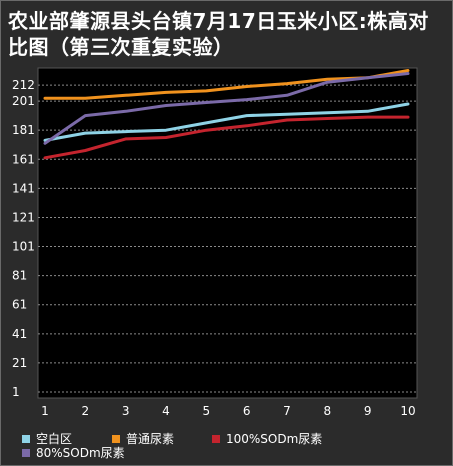 This screenshot has width=453, height=466. What do you see at coordinates (328, 411) in the screenshot?
I see `x-tick-label: 8` at bounding box center [328, 411].